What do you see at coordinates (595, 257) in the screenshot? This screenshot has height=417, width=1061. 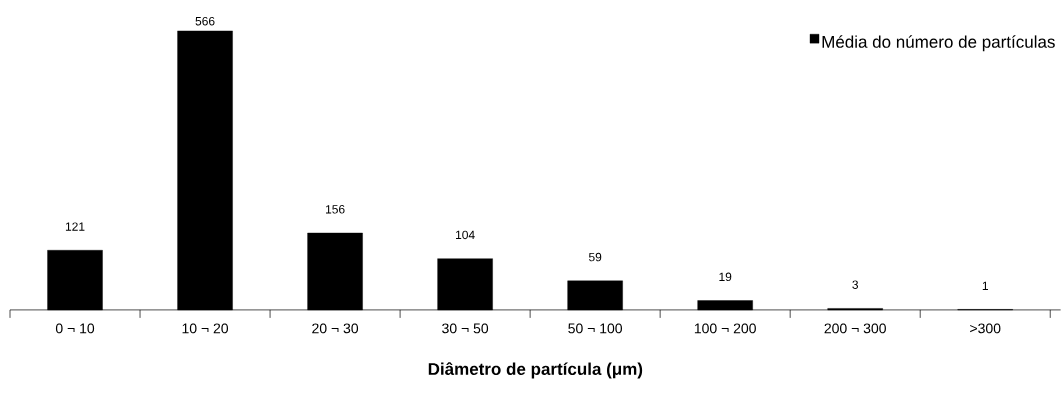 I see `data-label: 59` at bounding box center [595, 257].